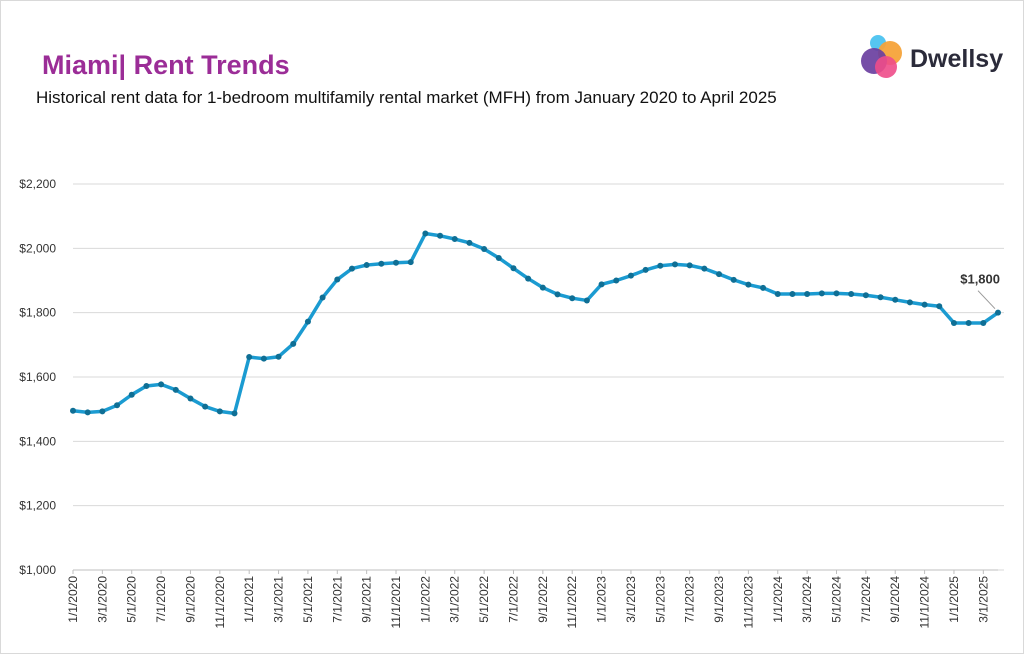 The width and height of the screenshot is (1024, 654). Describe the element at coordinates (954, 599) in the screenshot. I see `x-tick-label: 1/1/2025` at that location.